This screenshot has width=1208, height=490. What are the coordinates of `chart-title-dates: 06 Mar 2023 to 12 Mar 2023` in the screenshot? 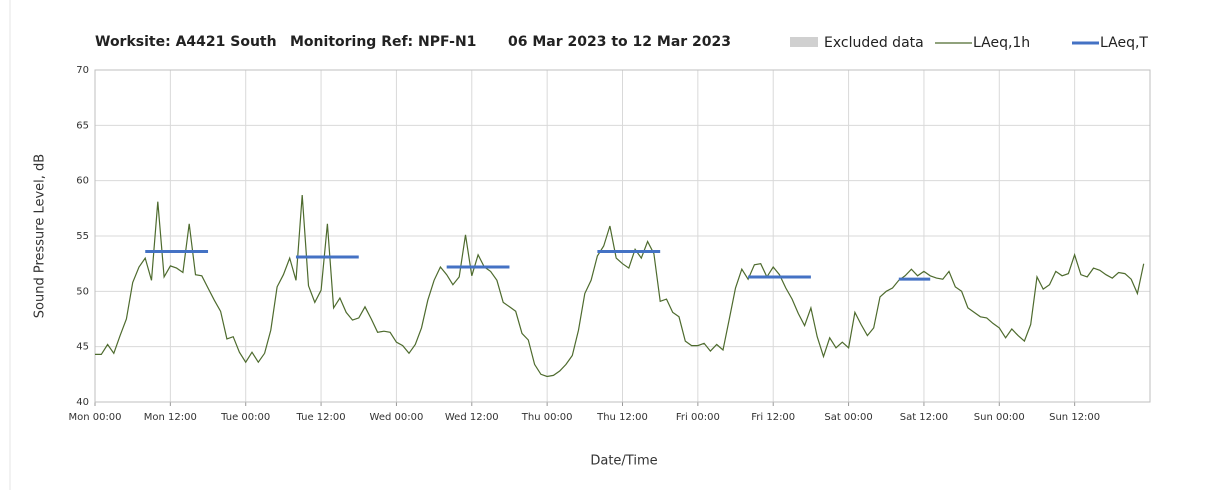 It's located at (619, 42).